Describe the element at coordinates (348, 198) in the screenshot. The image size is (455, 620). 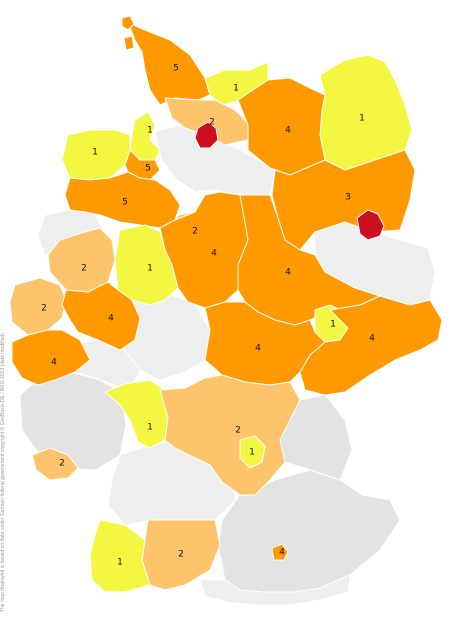
I see `label-brandenburg-east: 3` at that location.